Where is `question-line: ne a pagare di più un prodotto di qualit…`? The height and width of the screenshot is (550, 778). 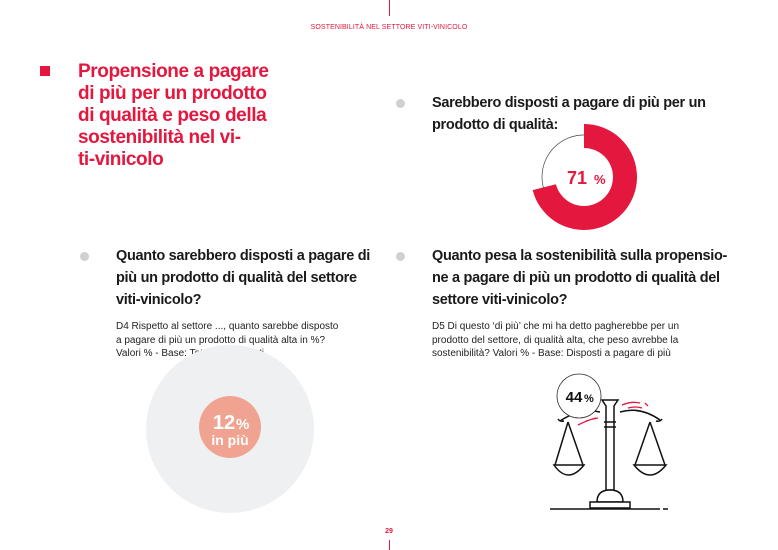
question-line: ne a pagare di più un prodotto di qualit… is located at coordinates (576, 278).